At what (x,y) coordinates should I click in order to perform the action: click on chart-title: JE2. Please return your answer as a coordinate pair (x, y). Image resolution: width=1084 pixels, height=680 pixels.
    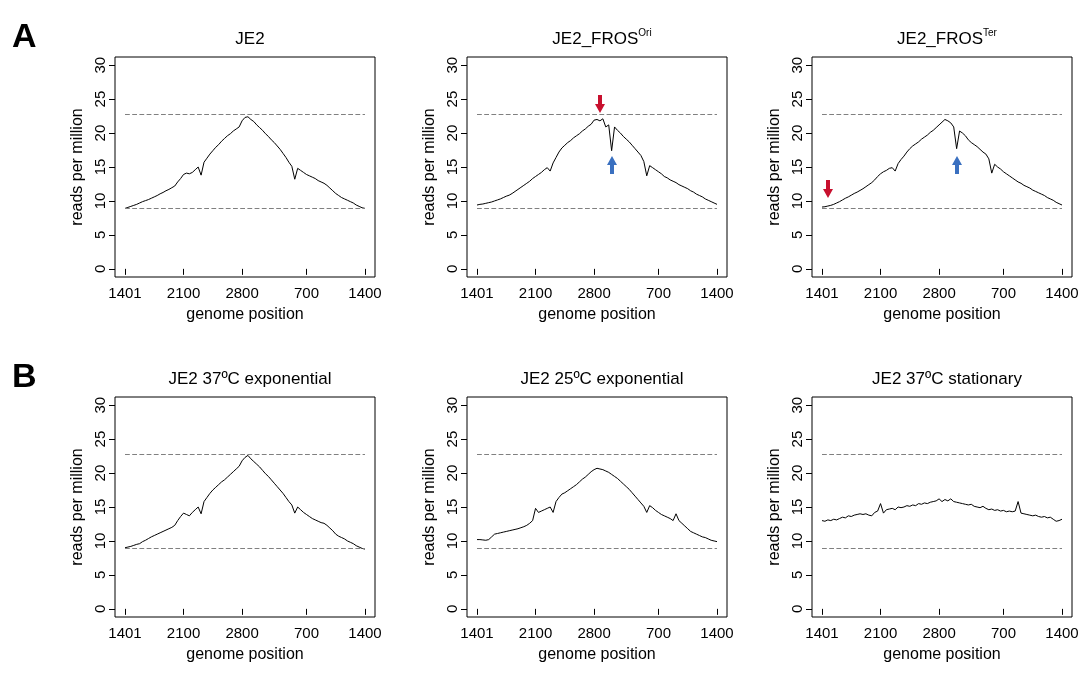
    Looking at the image, I should click on (250, 38).